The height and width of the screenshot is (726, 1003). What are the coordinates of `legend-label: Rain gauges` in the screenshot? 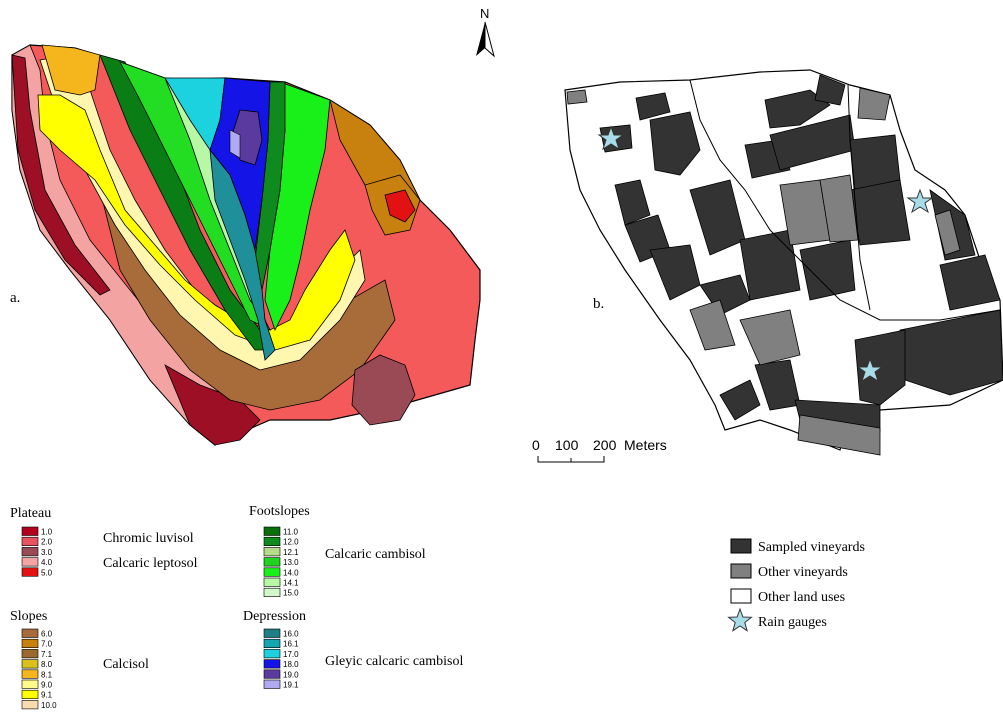 It's located at (792, 622).